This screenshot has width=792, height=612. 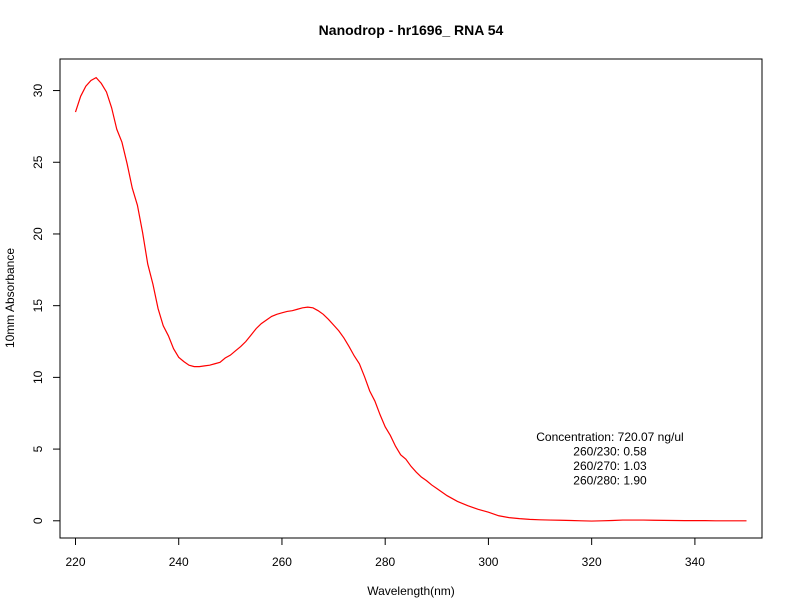 I want to click on y-axis: 0 5 10 15 20 25 30, so click(x=45, y=304).